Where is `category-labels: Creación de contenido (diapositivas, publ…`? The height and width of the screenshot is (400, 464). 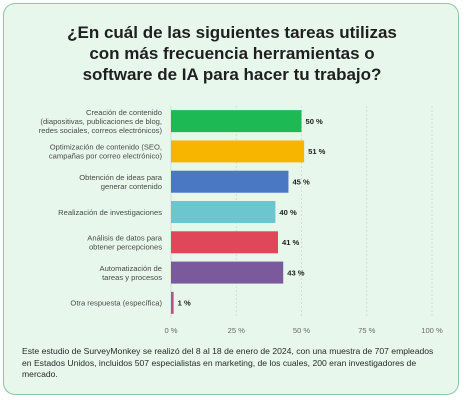
category-labels: Creación de contenido (diapositivas, publ… is located at coordinates (101, 208).